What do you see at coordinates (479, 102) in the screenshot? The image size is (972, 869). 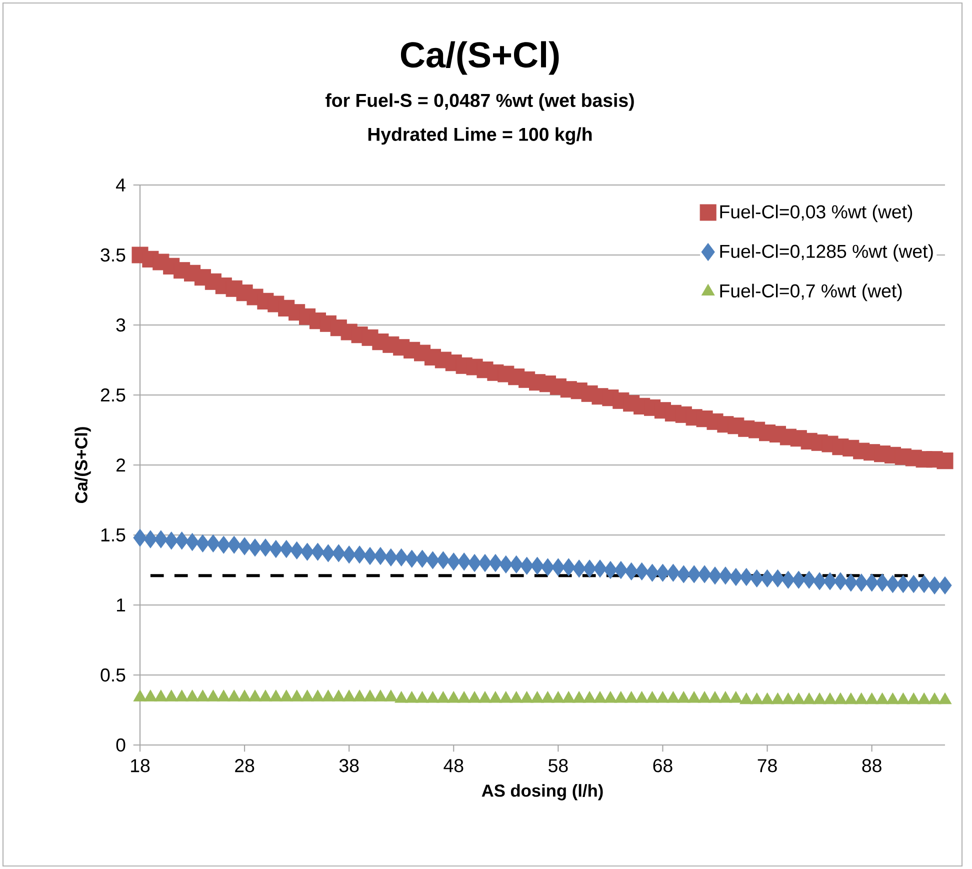 I see `chart-subtitle: for Fuel-S = 0,0487 %wt (wet basis)` at bounding box center [479, 102].